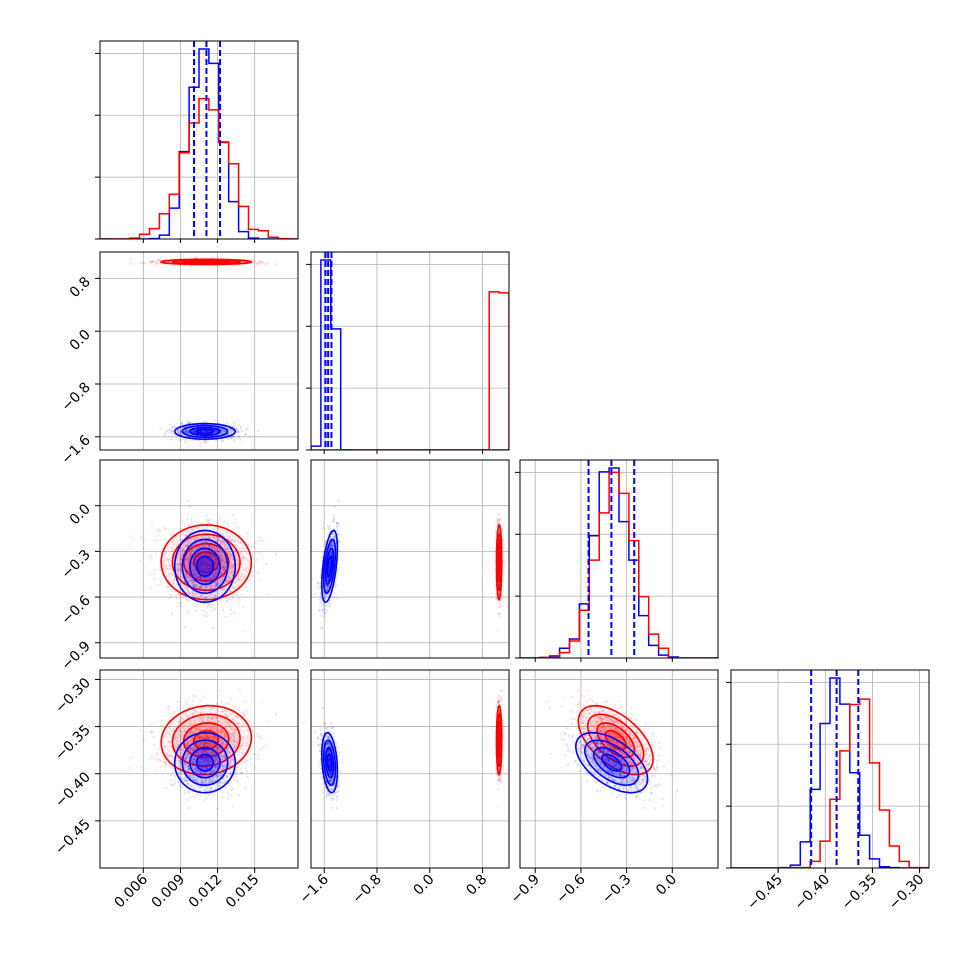  Describe the element at coordinates (169, 892) in the screenshot. I see `x-tick-label: 0.009` at that location.